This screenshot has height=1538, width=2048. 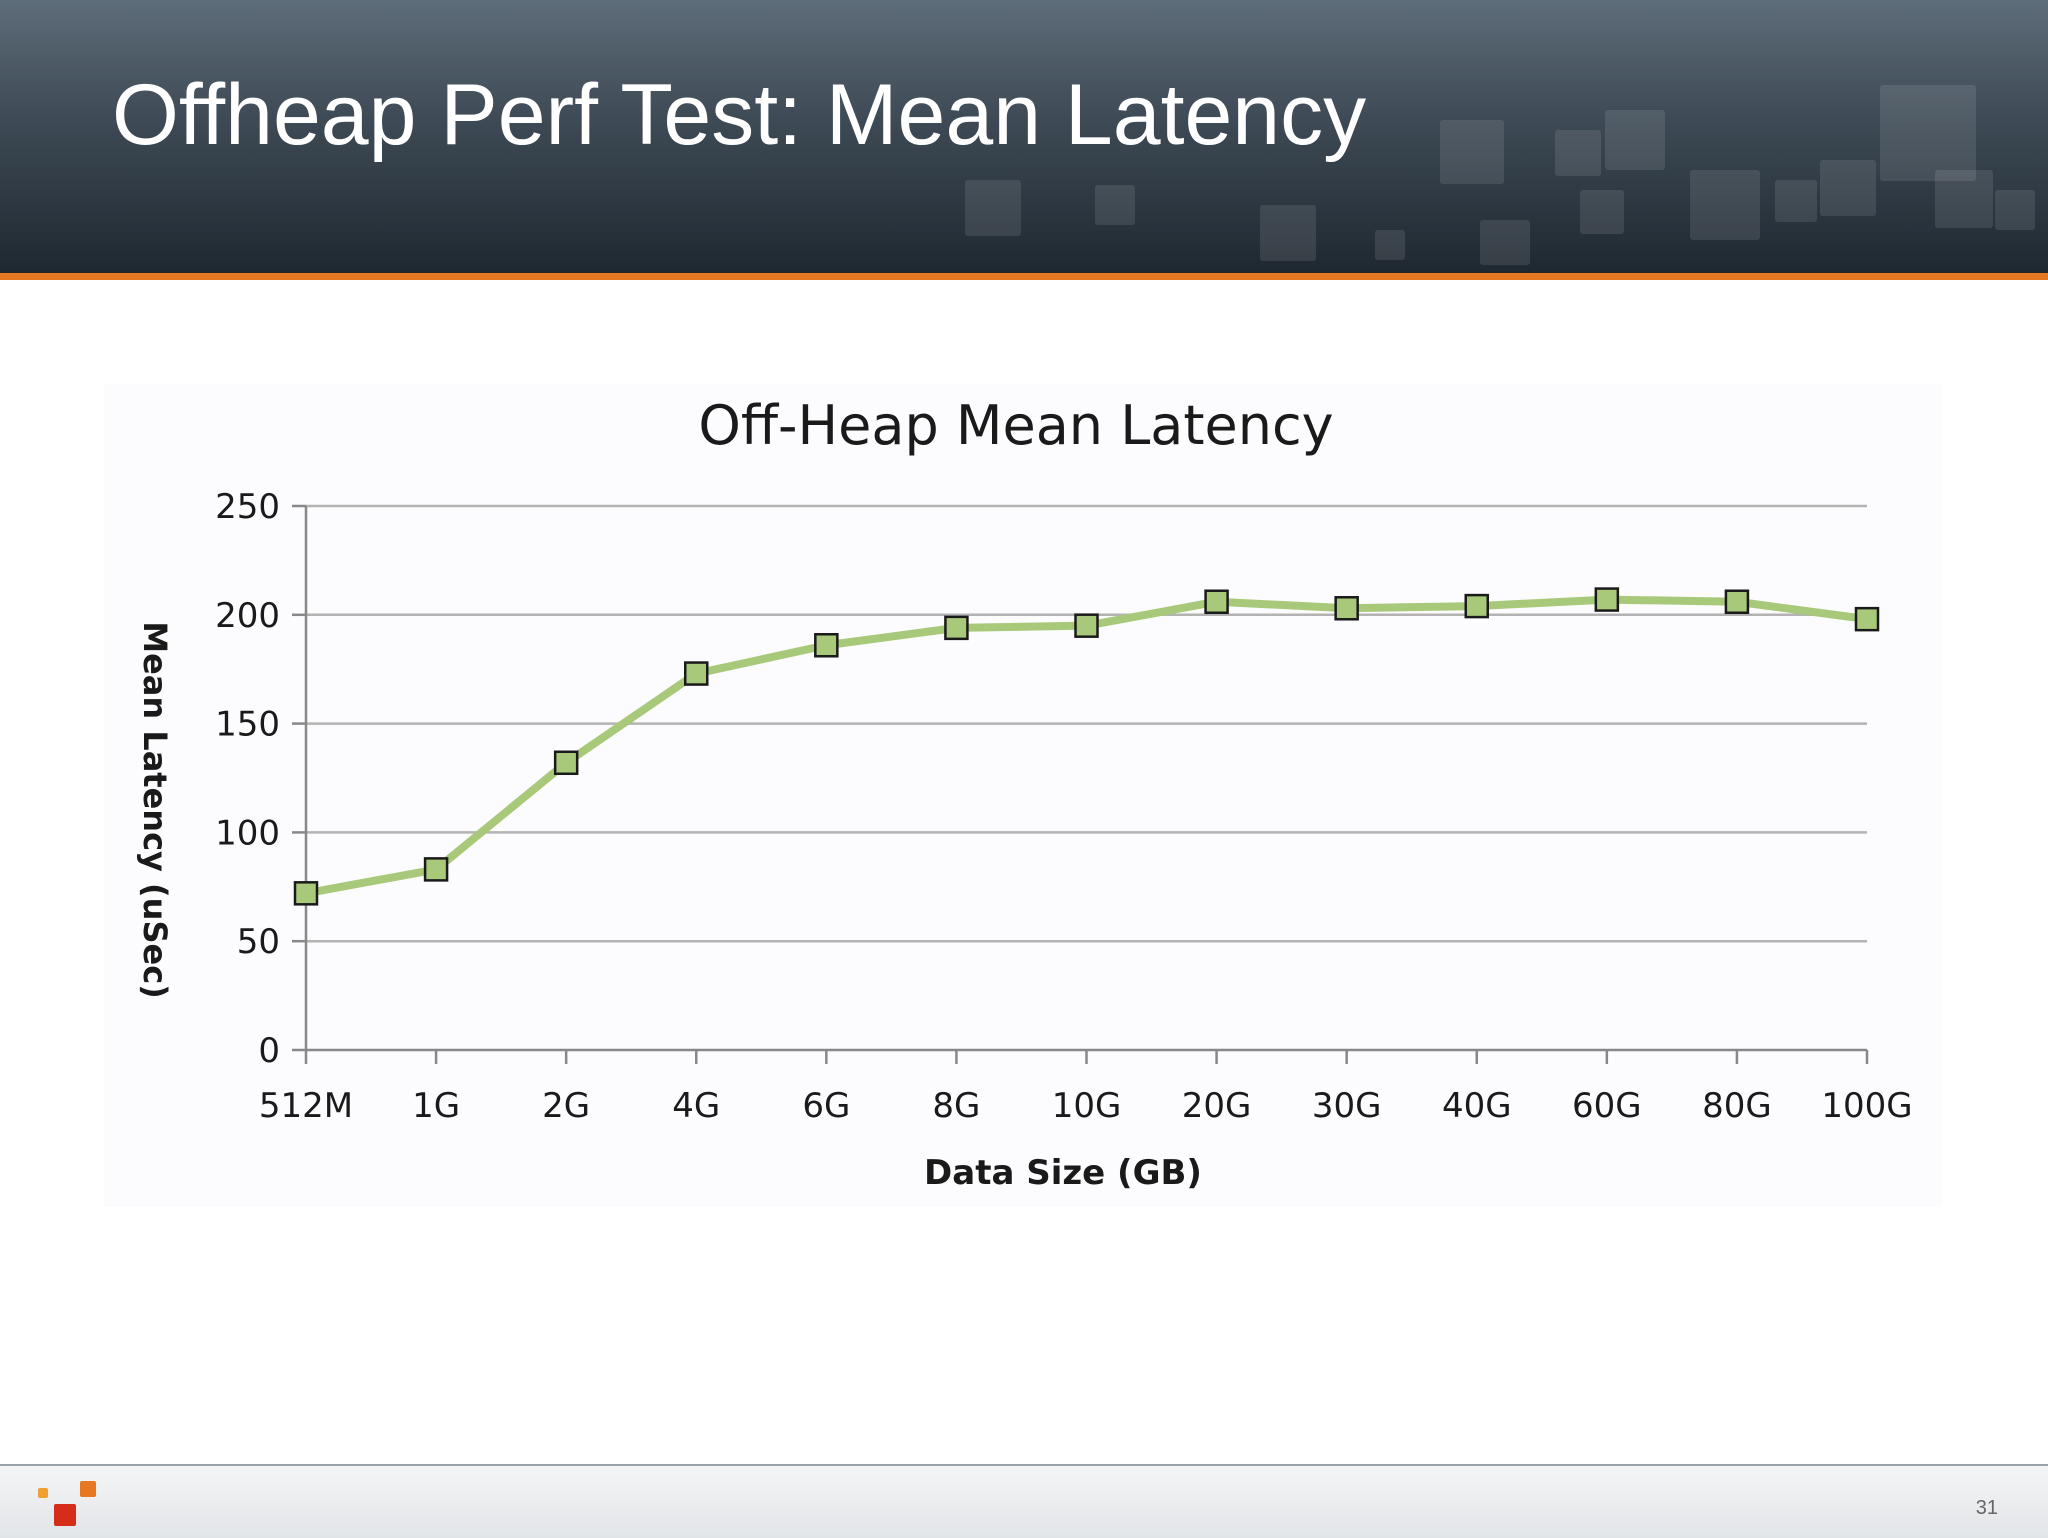 I want to click on x-tick-label: 1G, so click(x=436, y=1106).